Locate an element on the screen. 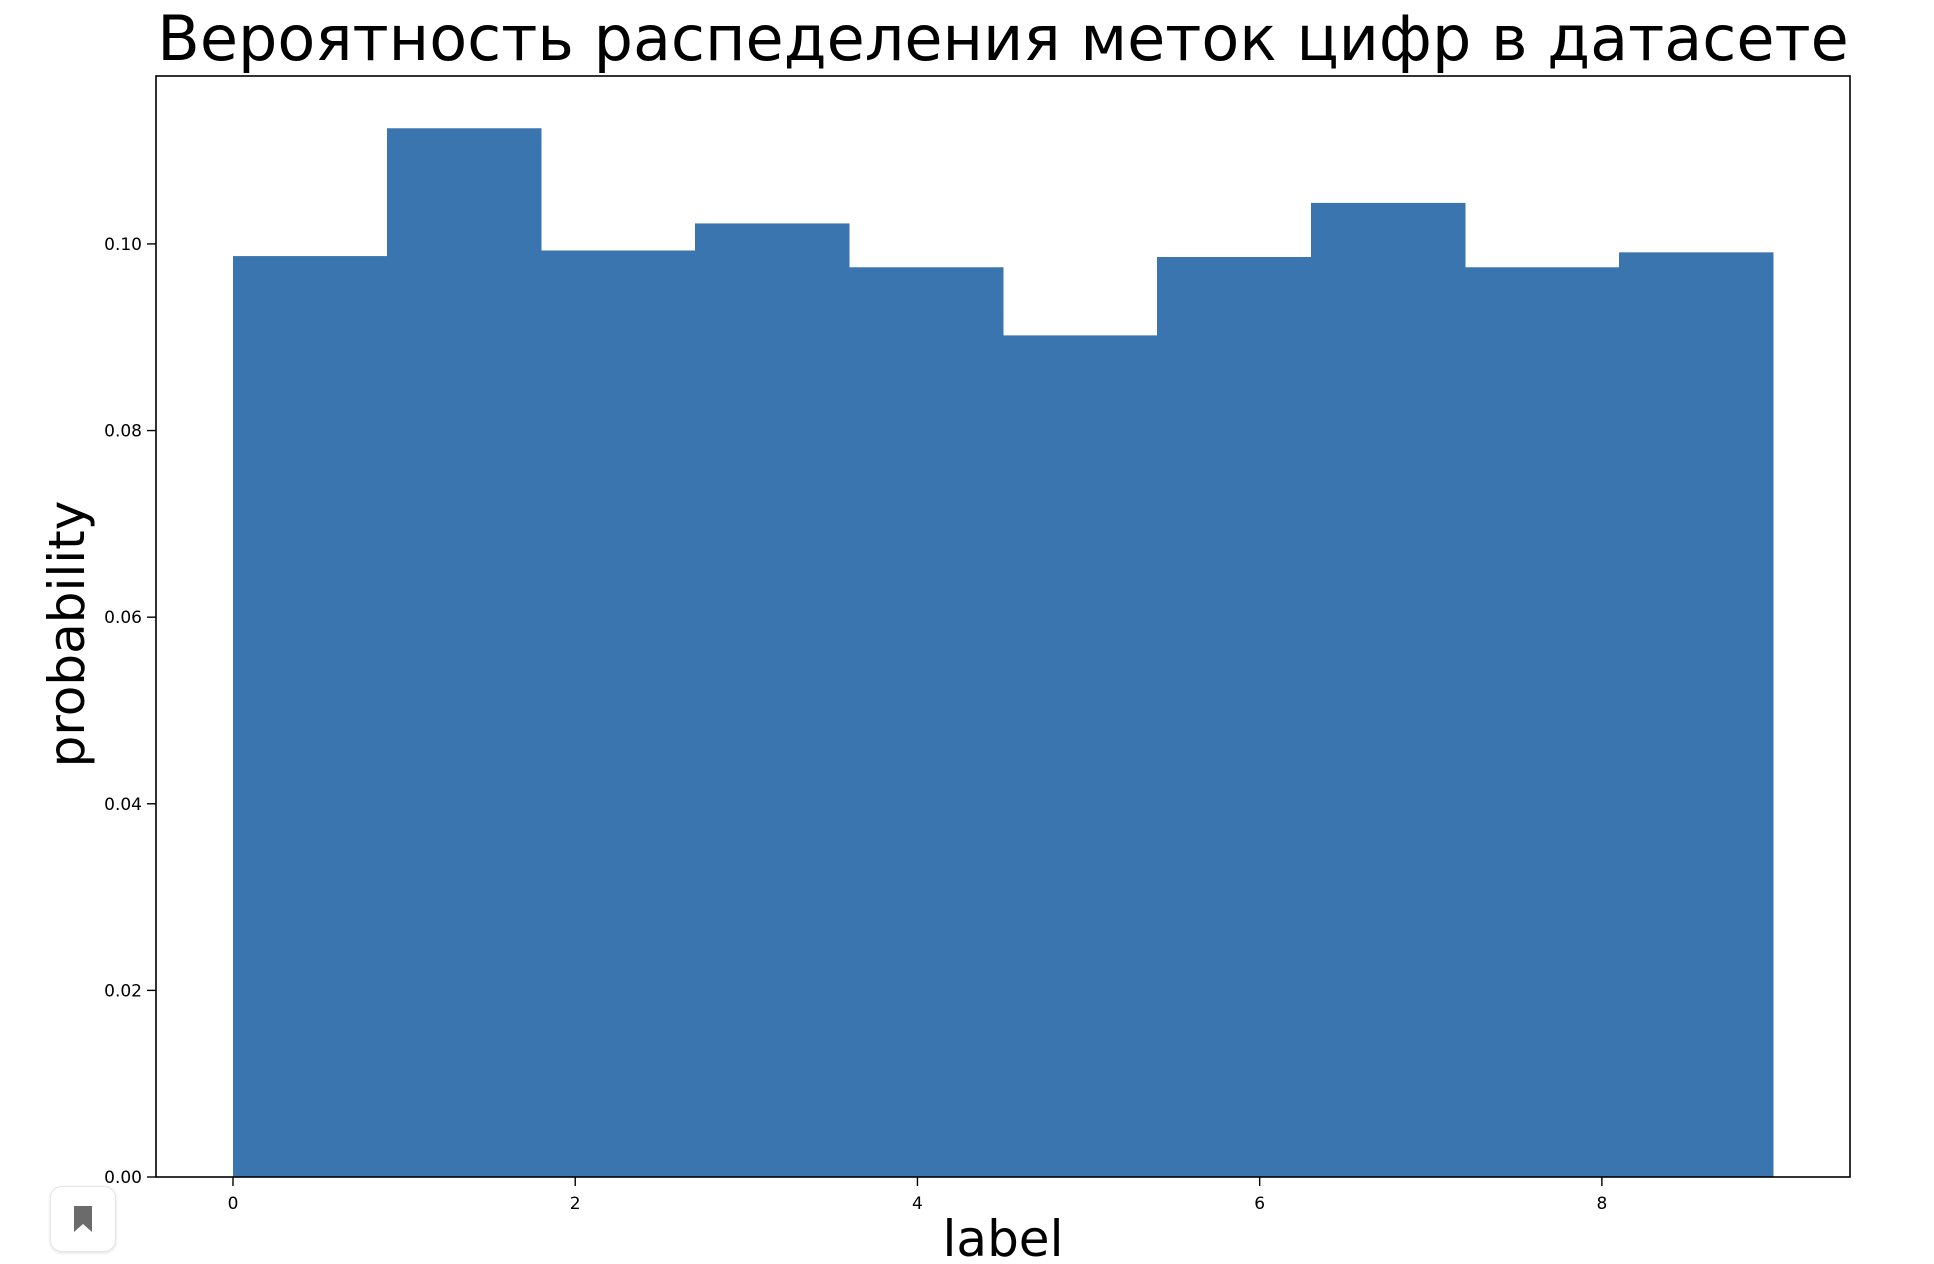 This screenshot has width=1934, height=1264. y-axis-label: probability is located at coordinates (67, 634).